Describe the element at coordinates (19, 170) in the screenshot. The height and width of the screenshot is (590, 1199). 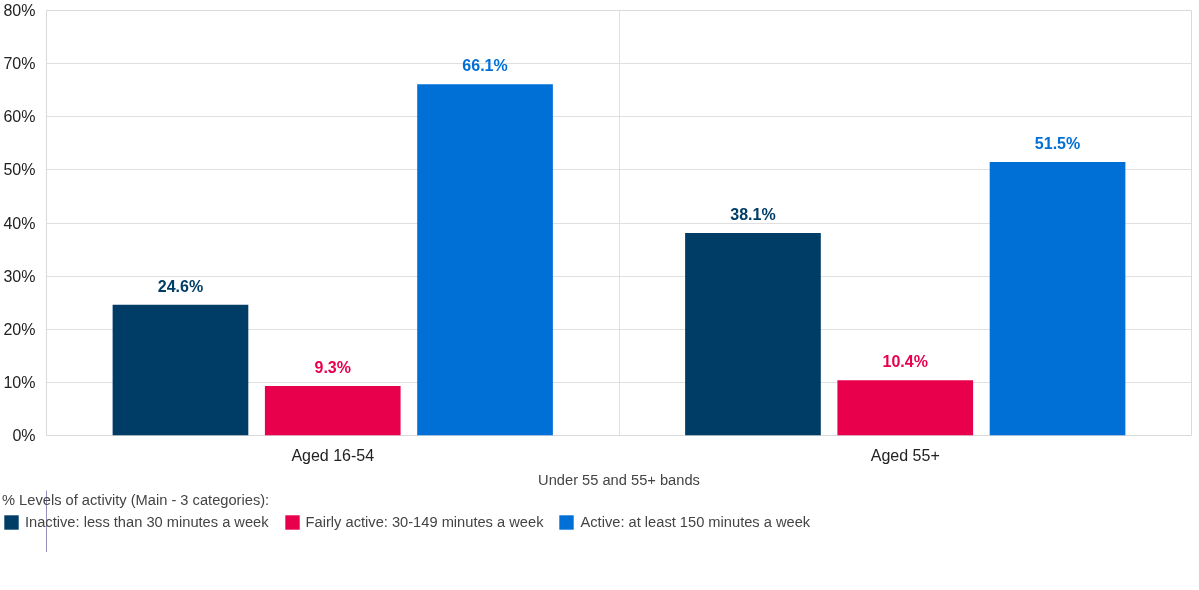
I see `y-tick-label: 50%` at that location.